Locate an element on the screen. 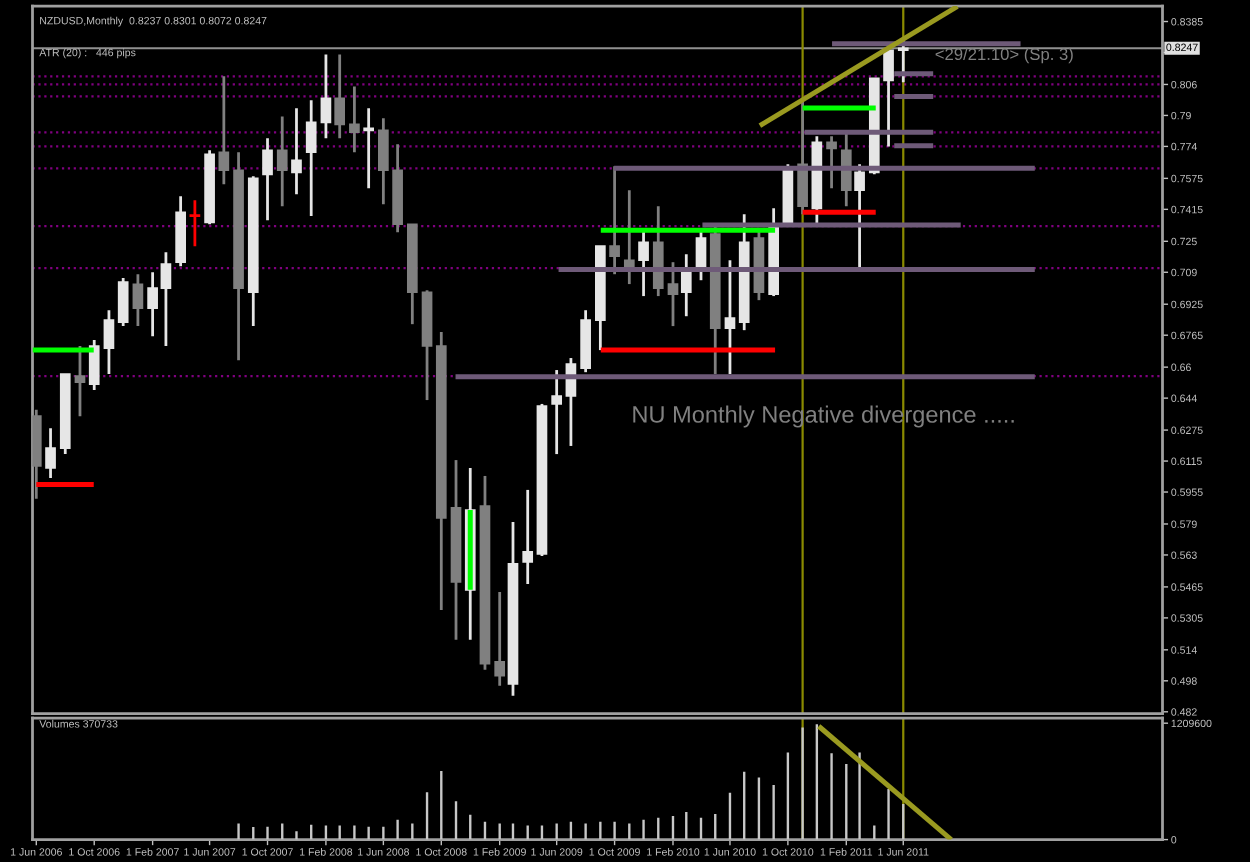 The width and height of the screenshot is (1250, 862). annotation: <29/21.10> (Sp. 3) is located at coordinates (1004, 55).